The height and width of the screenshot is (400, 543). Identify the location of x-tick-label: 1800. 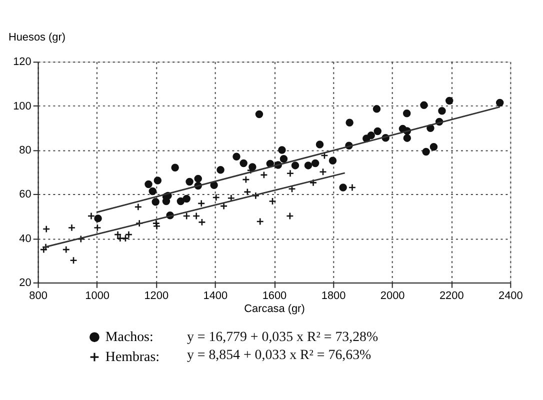
(333, 296).